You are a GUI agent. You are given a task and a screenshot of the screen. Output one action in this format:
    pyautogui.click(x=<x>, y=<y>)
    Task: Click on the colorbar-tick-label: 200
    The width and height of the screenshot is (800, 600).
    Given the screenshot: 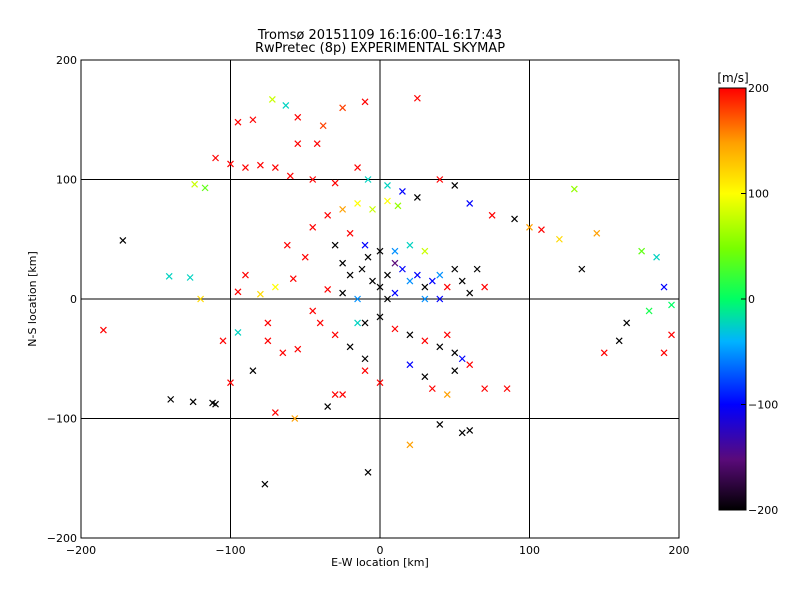 What is the action you would take?
    pyautogui.click(x=758, y=88)
    